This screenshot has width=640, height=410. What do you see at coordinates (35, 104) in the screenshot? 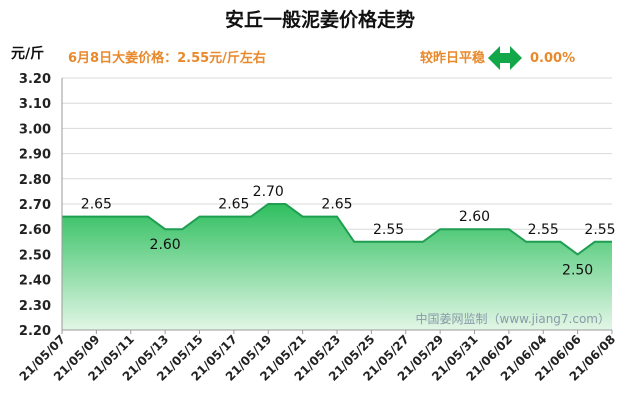
I see `y-tick-label: 3.10` at bounding box center [35, 104].